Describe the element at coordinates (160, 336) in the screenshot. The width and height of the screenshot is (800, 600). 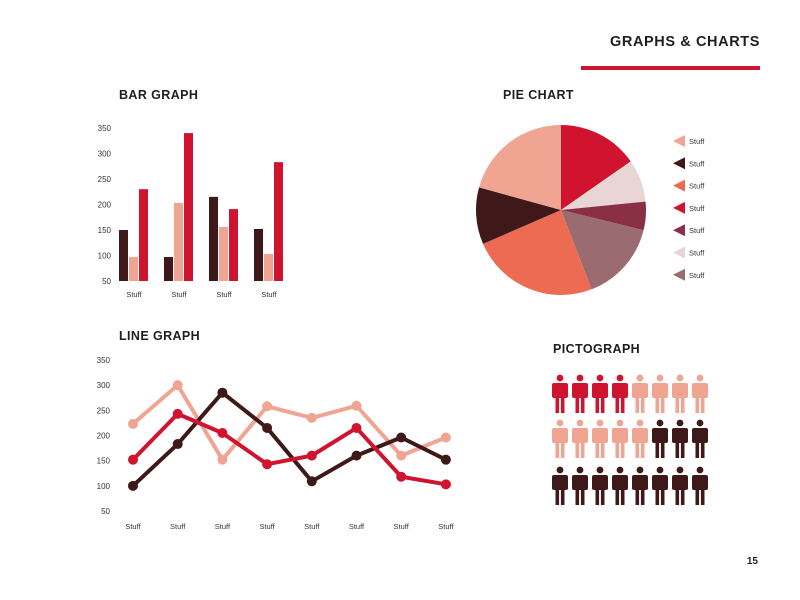
I see `line-graph-title: LINE GRAPH` at that location.